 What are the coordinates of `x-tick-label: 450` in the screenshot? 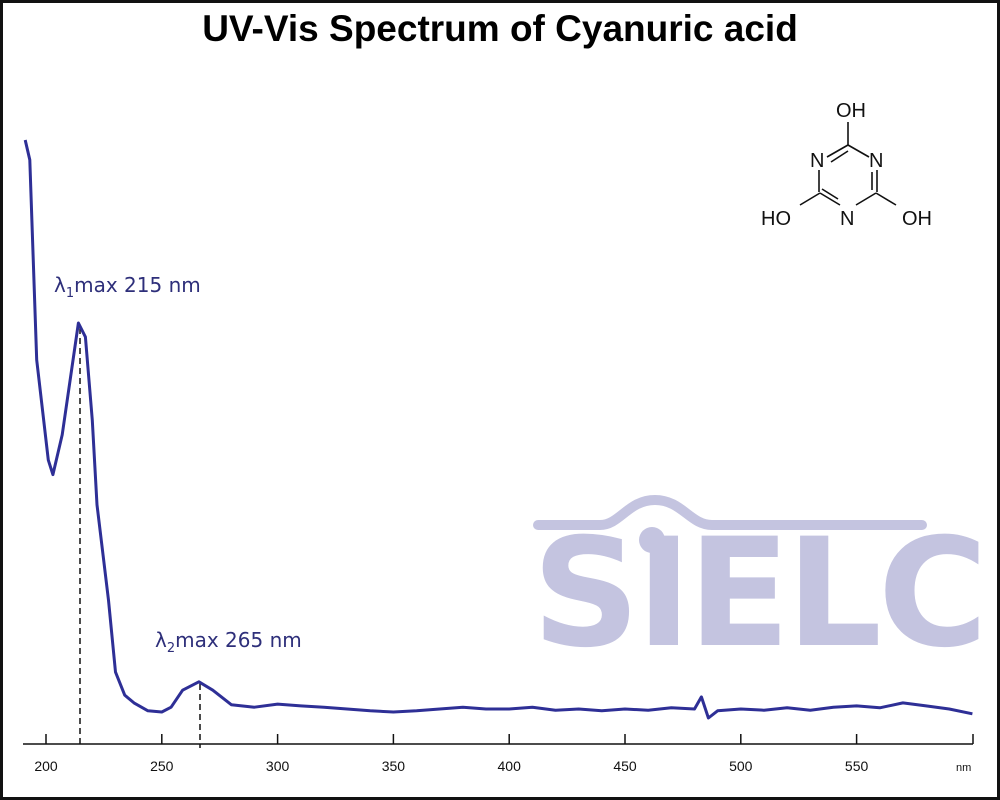 It's located at (625, 766).